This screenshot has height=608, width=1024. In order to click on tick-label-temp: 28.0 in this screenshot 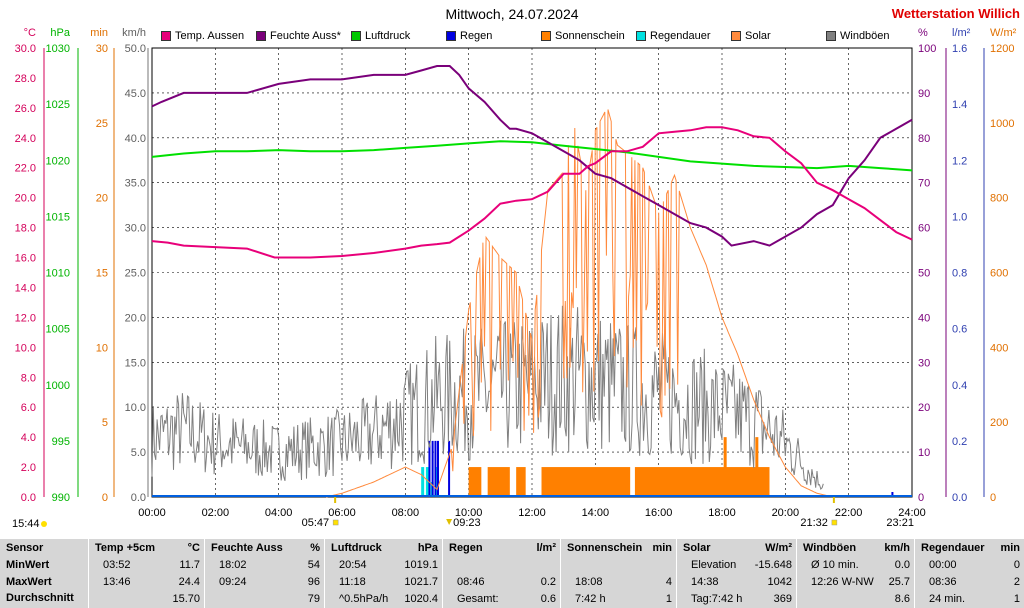, I will do `click(25, 79)`.